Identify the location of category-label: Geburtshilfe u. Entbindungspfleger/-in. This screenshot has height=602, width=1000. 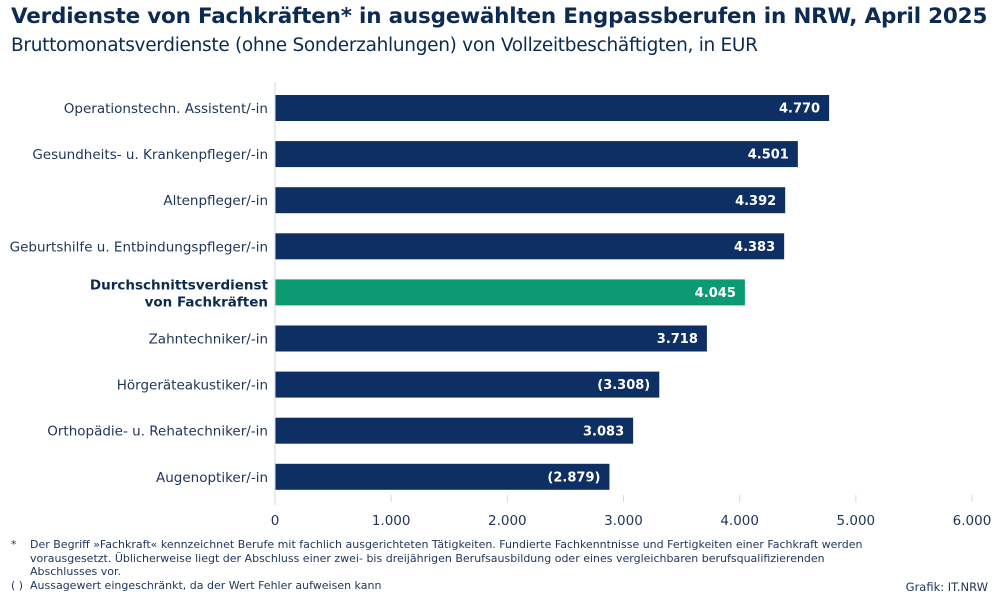
(139, 247).